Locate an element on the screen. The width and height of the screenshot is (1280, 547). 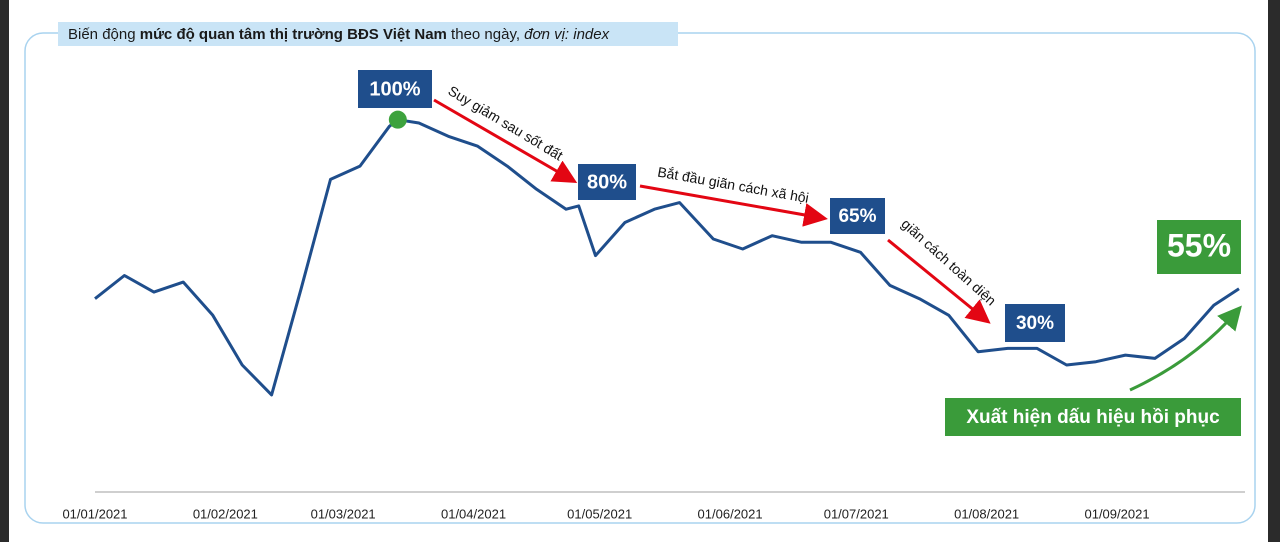
x-tick-label: 01/03/2021 is located at coordinates (343, 513).